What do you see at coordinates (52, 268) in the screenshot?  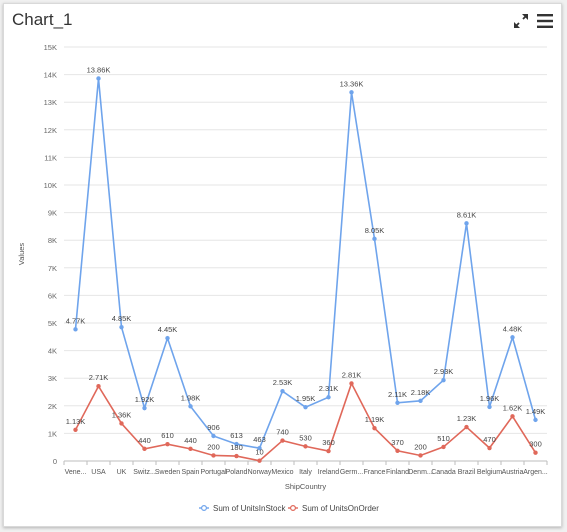 I see `y-tick-label: 7K` at bounding box center [52, 268].